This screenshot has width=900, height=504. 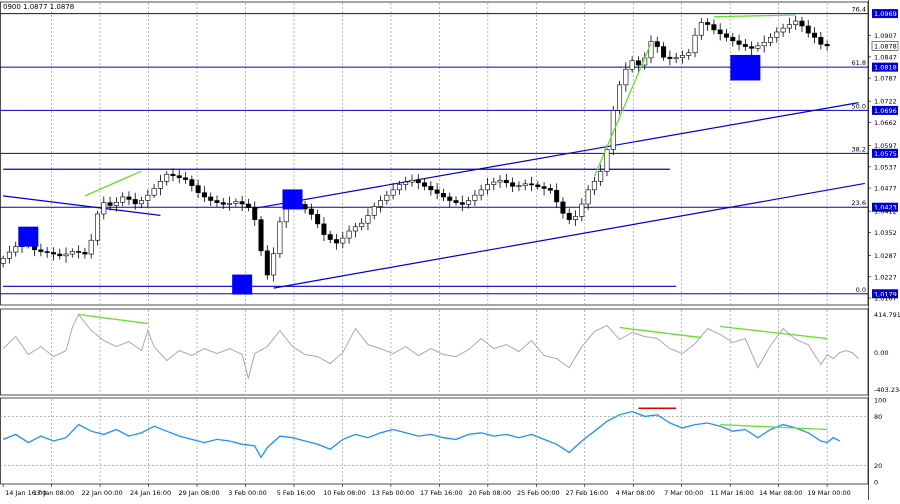 I want to click on price-label: 1.0878, so click(x=885, y=46).